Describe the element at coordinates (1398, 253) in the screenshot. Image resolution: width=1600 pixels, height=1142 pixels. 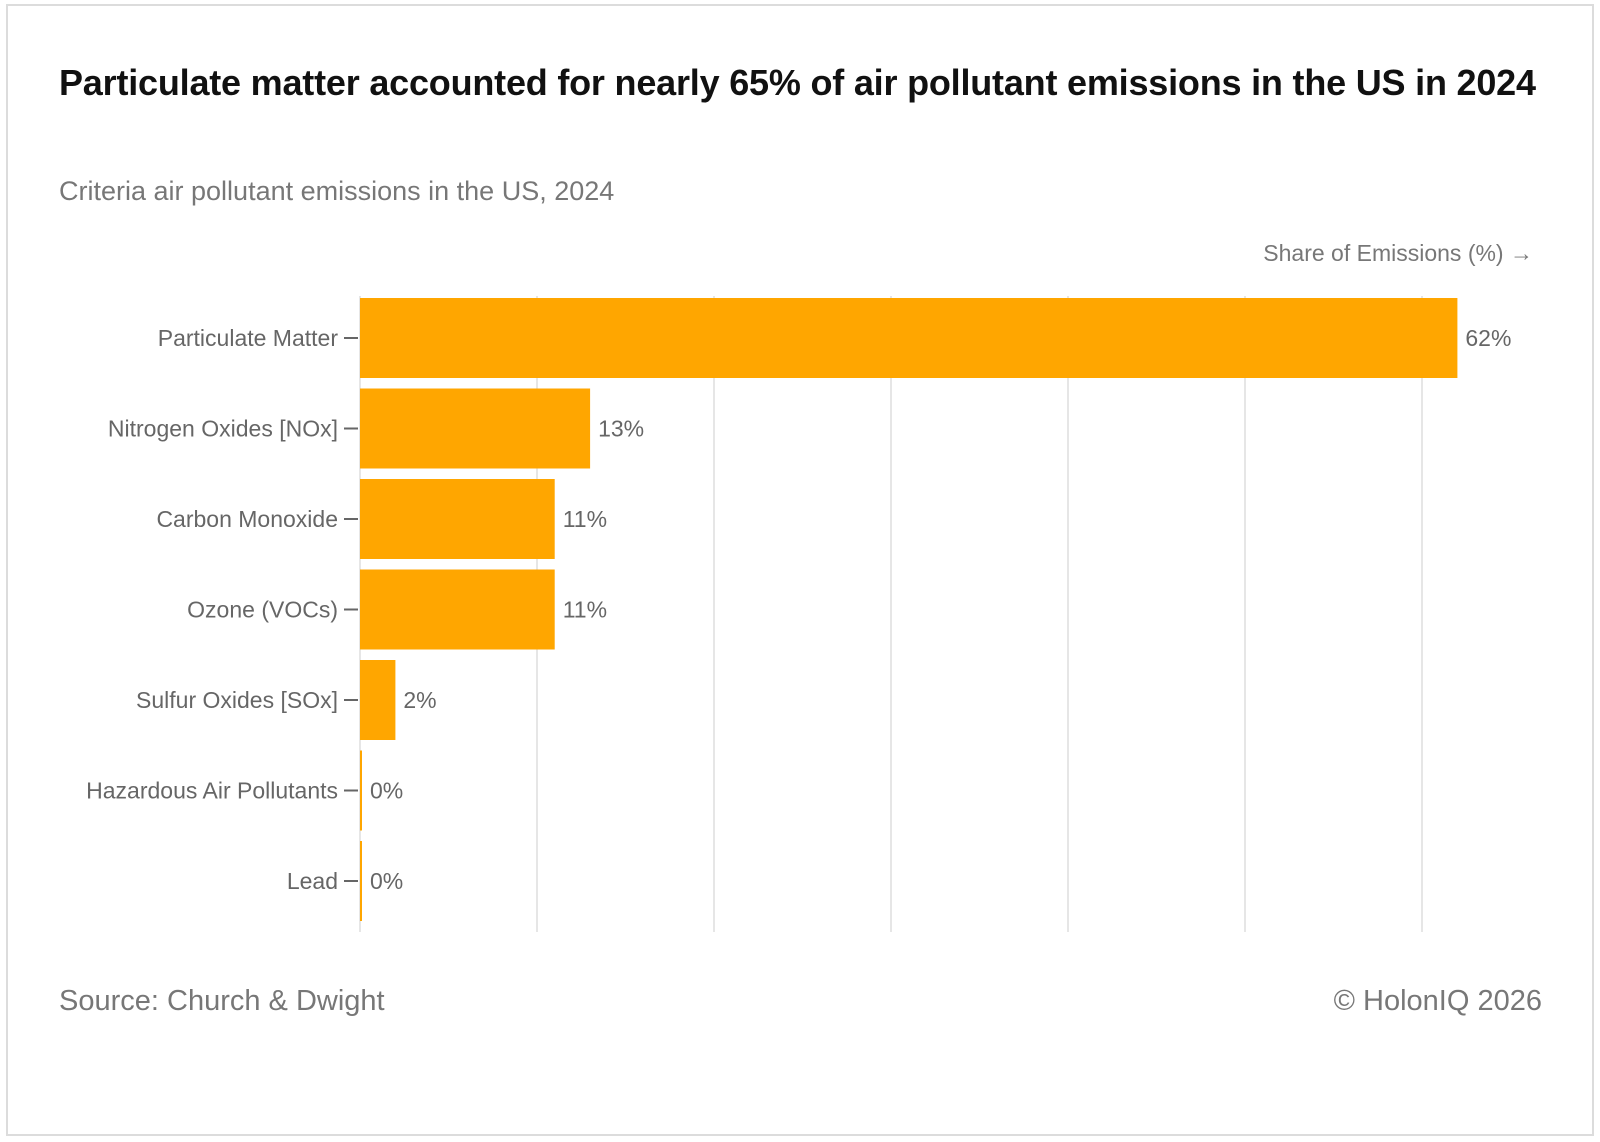
I see `x-axis-label: Share of Emissions (%) →` at that location.